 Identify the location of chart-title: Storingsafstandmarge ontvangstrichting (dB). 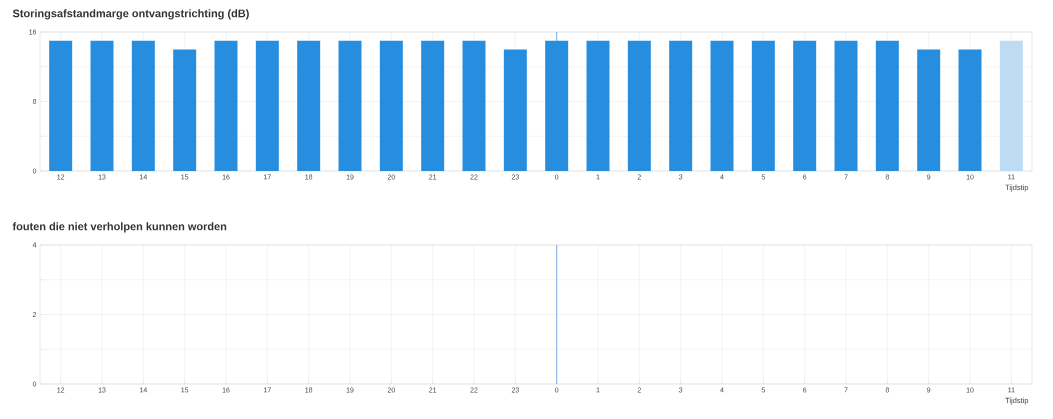
(130, 14).